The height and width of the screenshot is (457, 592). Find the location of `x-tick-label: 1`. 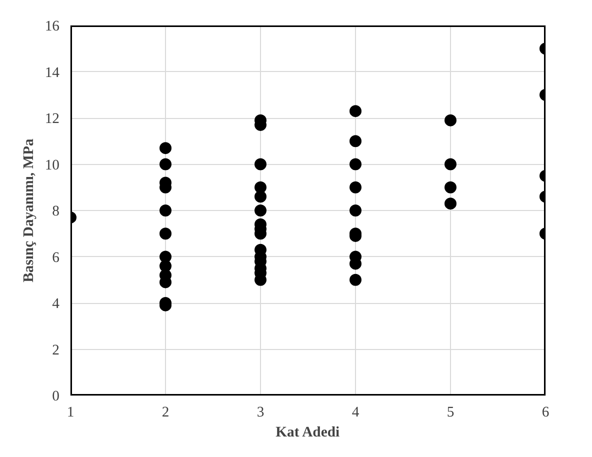

x-tick-label: 1 is located at coordinates (70, 412).